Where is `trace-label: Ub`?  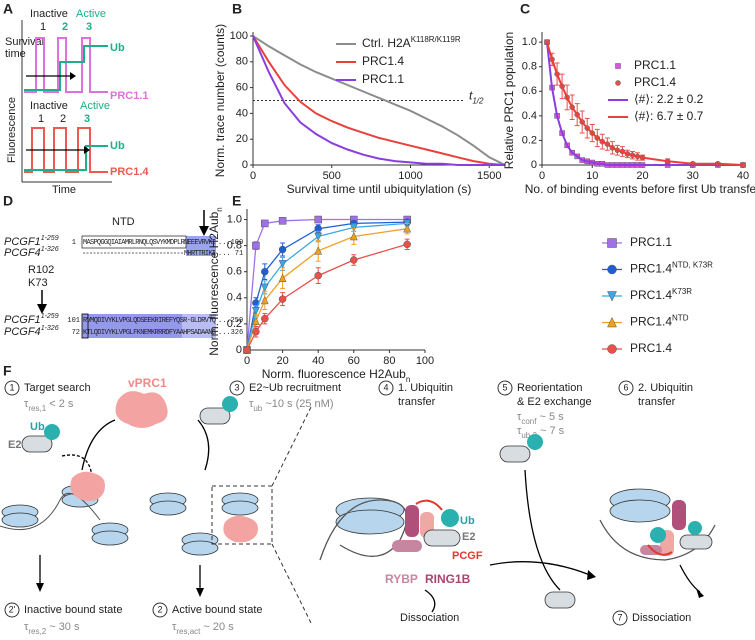
trace-label: Ub is located at coordinates (117, 48).